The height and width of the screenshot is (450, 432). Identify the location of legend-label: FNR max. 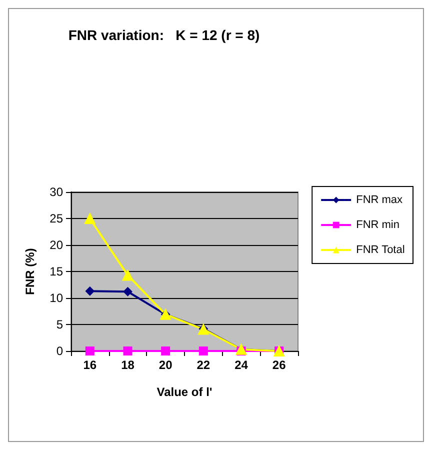
(380, 200).